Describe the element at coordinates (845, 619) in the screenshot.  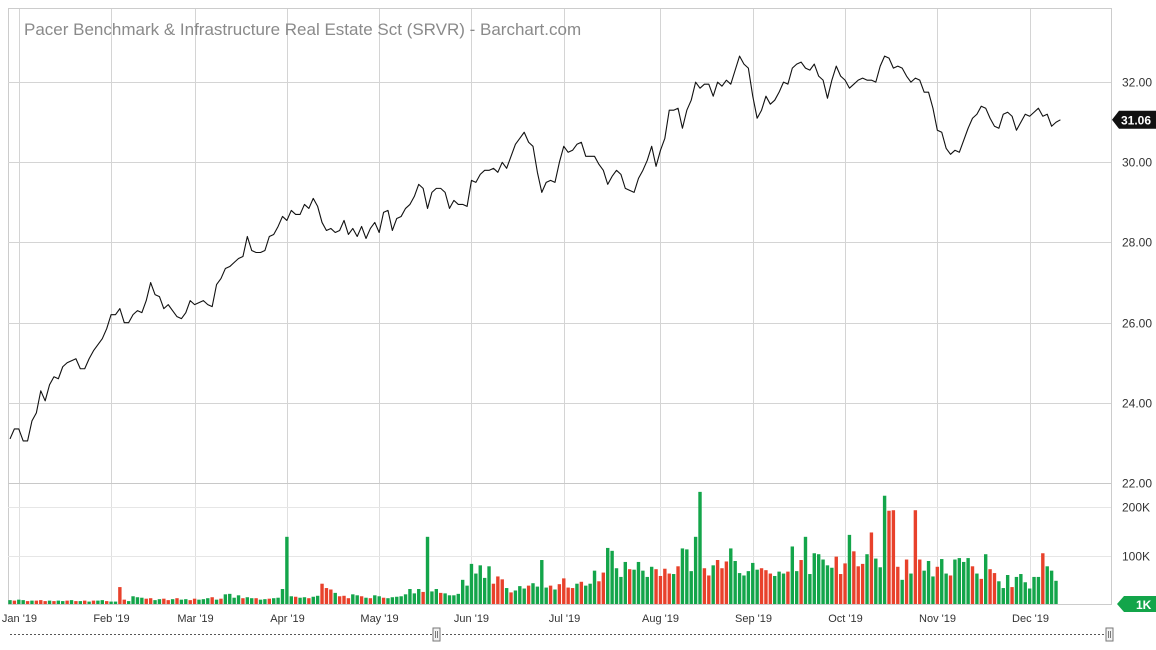
I see `x-tick-label: Oct '19` at that location.